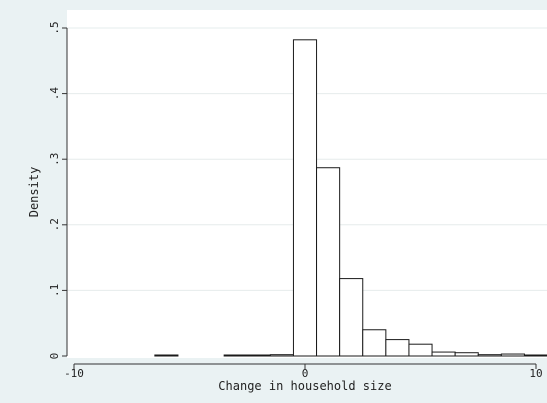 This screenshot has height=403, width=547. Describe the element at coordinates (54, 224) in the screenshot. I see `y-tick-label: .2` at that location.